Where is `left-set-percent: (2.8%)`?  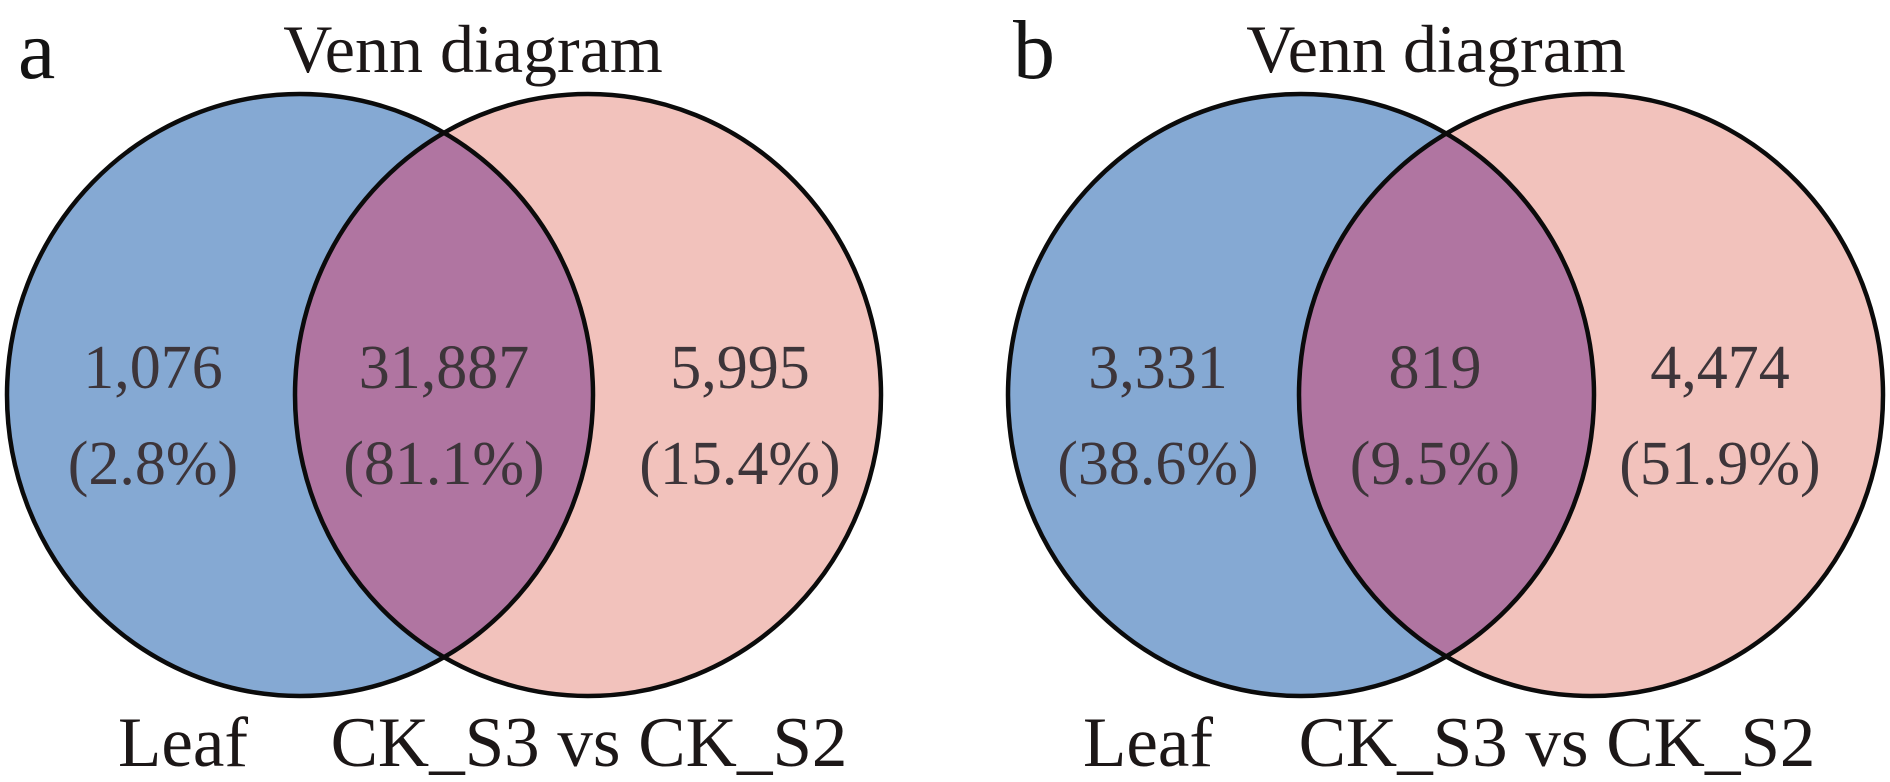
left-set-percent: (2.8%) is located at coordinates (153, 464).